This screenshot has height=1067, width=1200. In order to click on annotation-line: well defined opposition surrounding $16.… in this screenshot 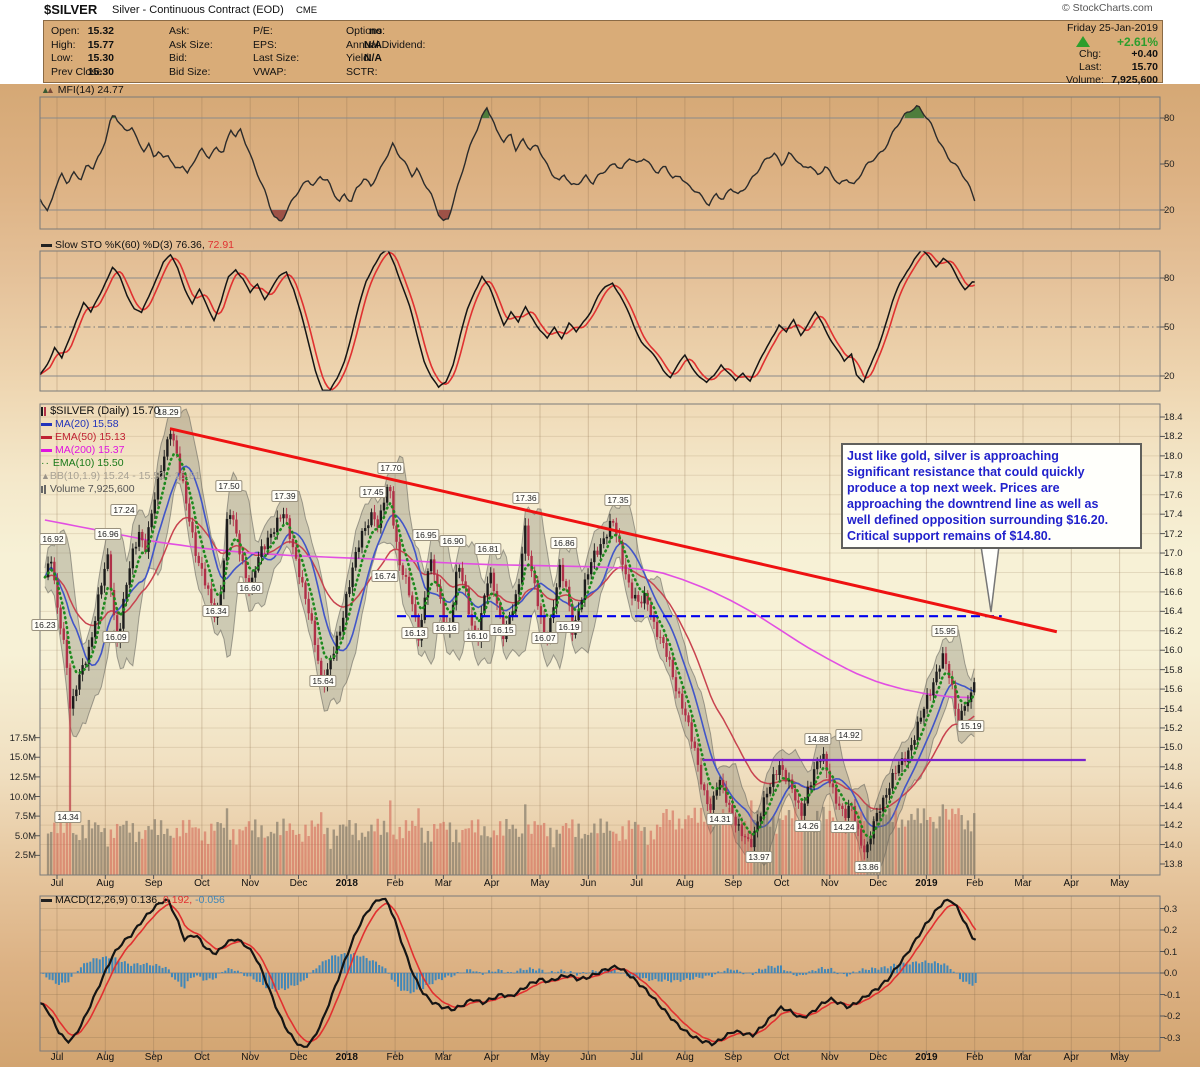, I will do `click(978, 520)`.